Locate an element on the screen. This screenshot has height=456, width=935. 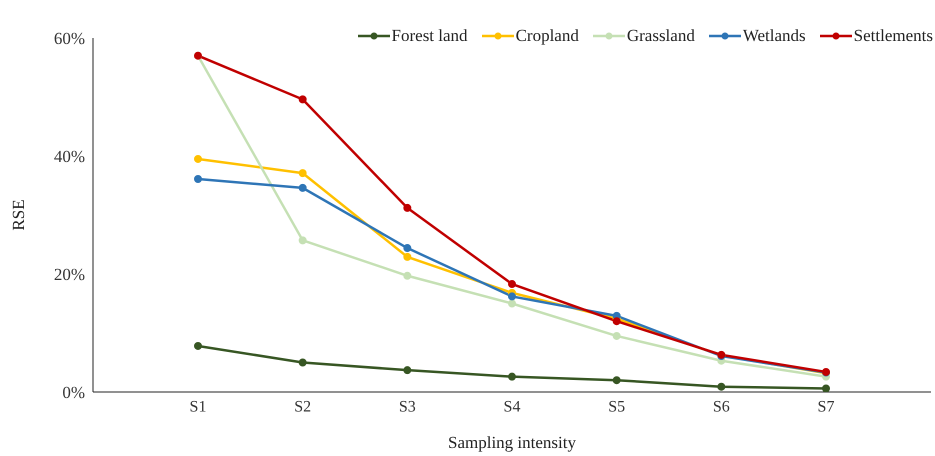
x-axis-title: Sampling intensity is located at coordinates (512, 442).